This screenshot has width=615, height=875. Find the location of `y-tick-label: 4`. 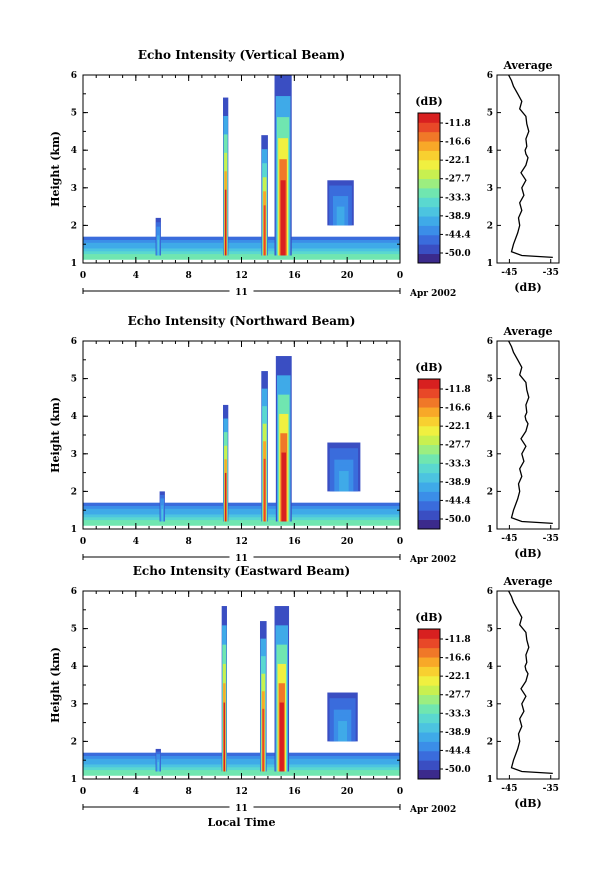

y-tick-label: 4 is located at coordinates (74, 417).